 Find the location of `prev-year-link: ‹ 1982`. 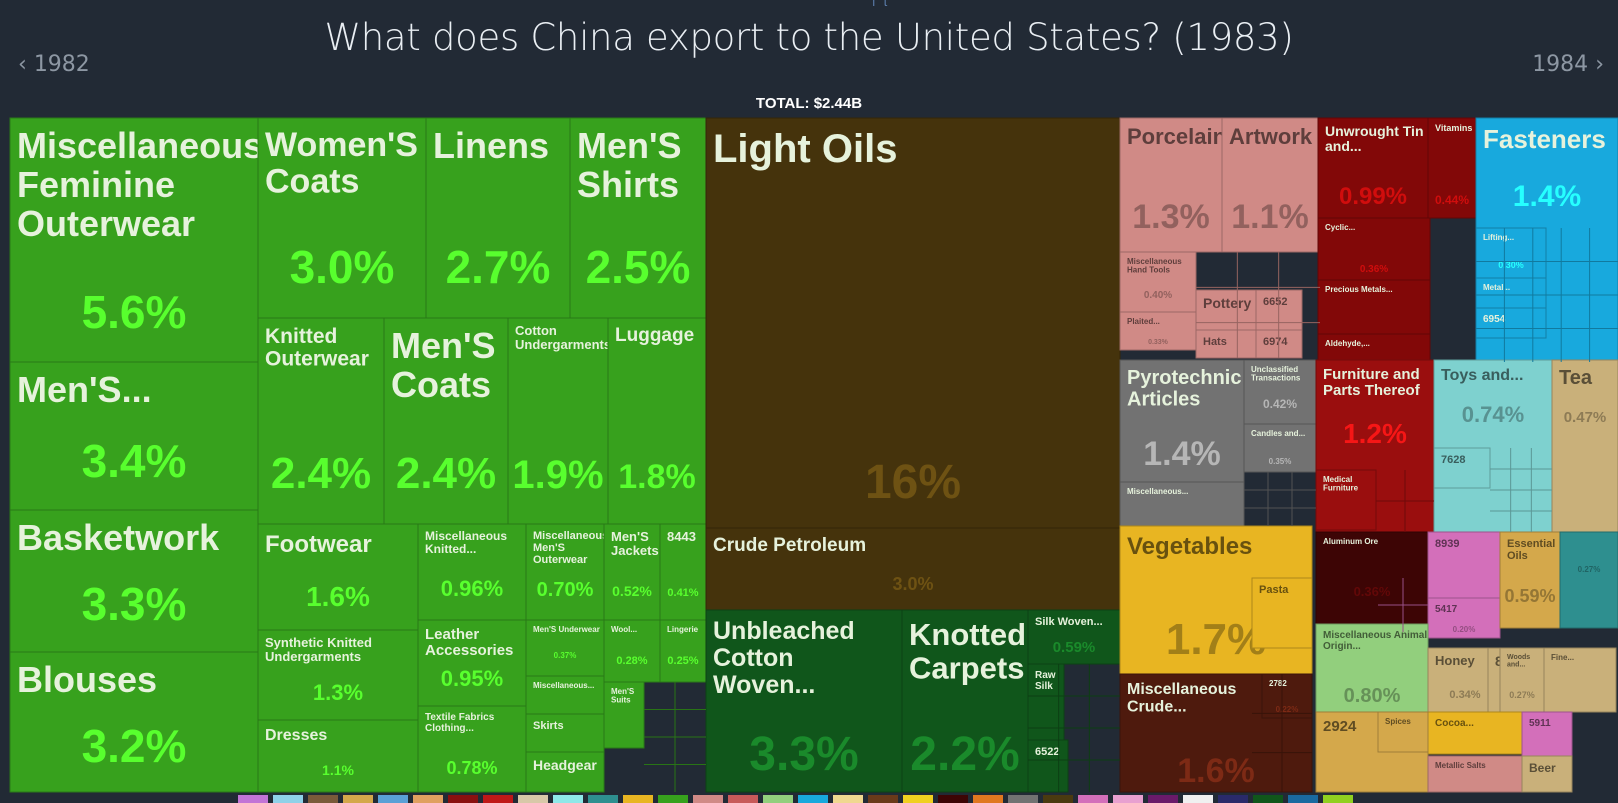

prev-year-link: ‹ 1982 is located at coordinates (54, 64).